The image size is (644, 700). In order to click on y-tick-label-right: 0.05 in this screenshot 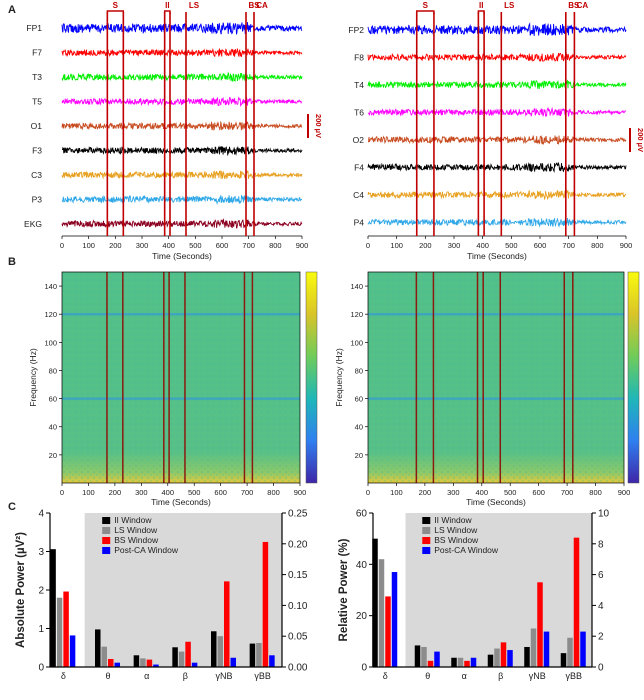, I will do `click(298, 637)`.